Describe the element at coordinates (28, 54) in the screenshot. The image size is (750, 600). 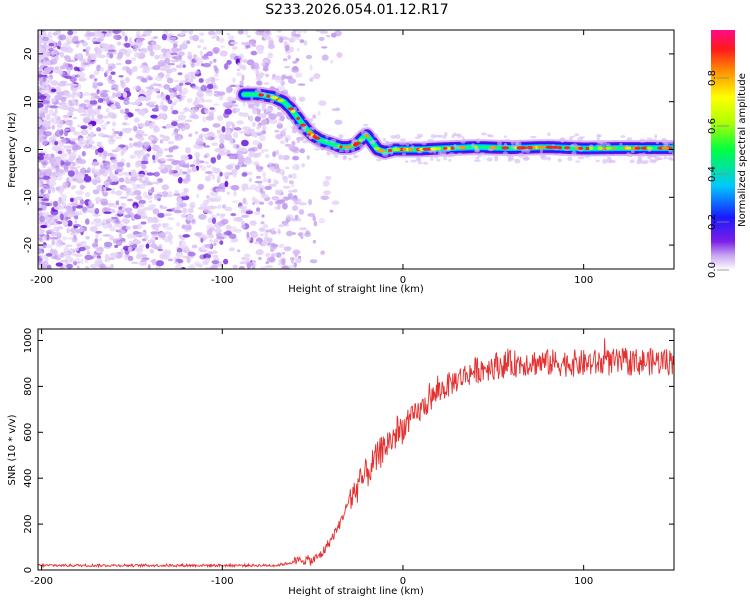
I see `spec-y-tick-label: 20` at that location.